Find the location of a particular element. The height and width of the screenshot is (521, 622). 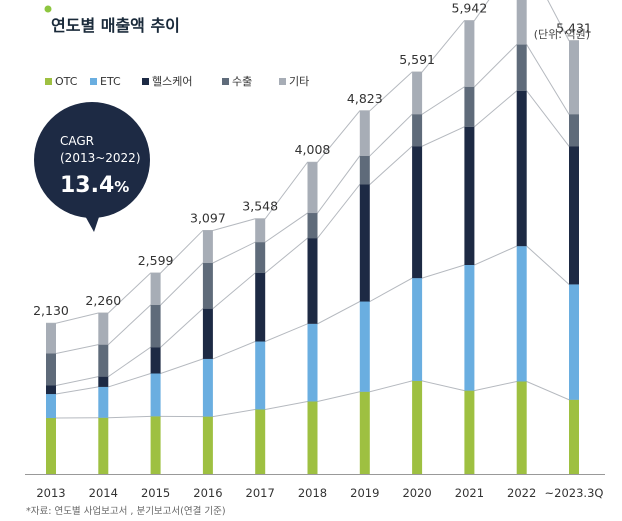

x-tick-2: 2015 is located at coordinates (155, 493).